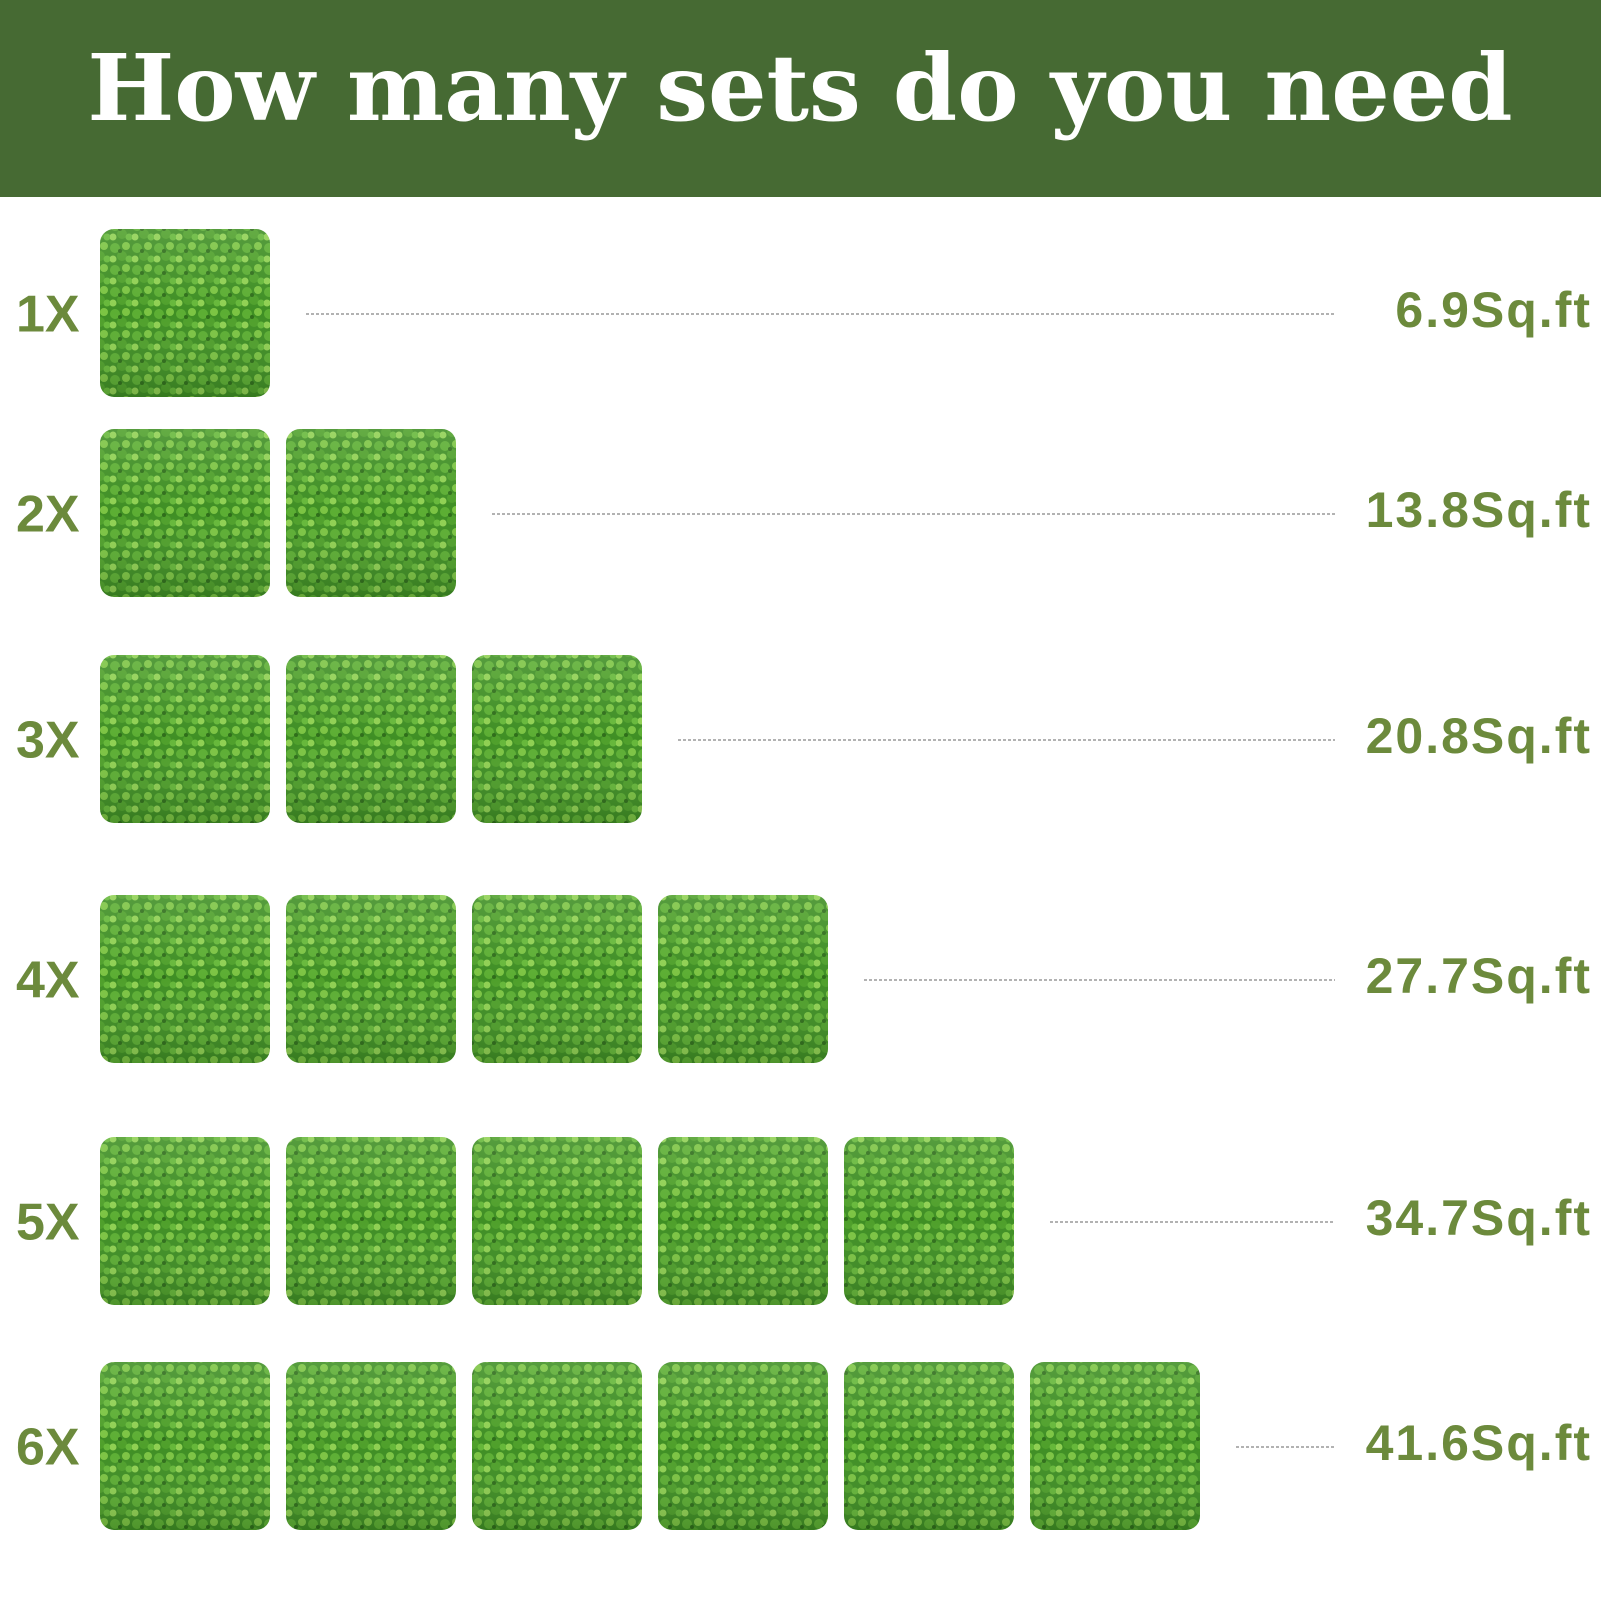  Describe the element at coordinates (48, 515) in the screenshot. I see `row-label: 2X` at that location.